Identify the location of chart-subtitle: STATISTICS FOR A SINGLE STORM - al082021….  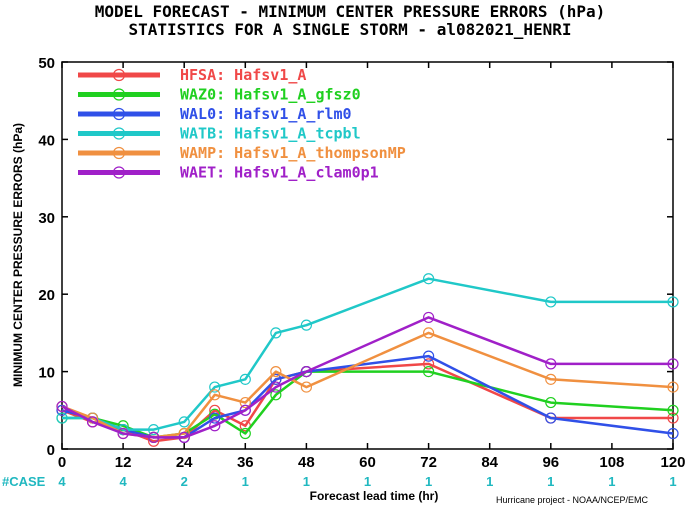
(349, 29).